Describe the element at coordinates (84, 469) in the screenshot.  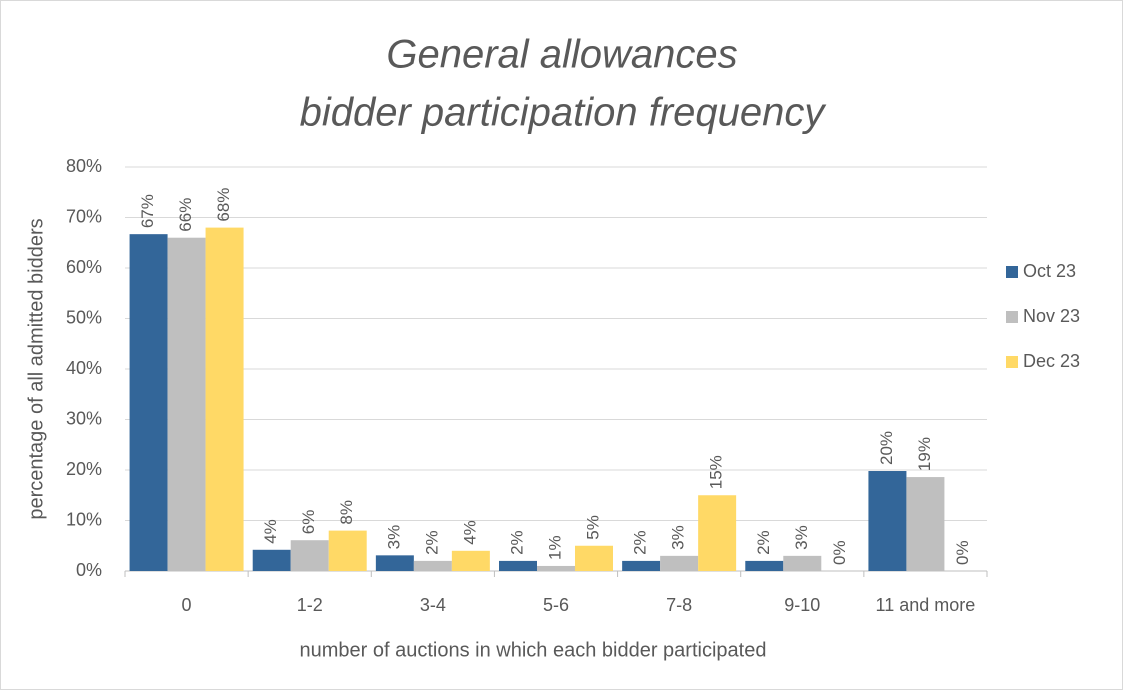
I see `y-tick-label: 20%` at that location.